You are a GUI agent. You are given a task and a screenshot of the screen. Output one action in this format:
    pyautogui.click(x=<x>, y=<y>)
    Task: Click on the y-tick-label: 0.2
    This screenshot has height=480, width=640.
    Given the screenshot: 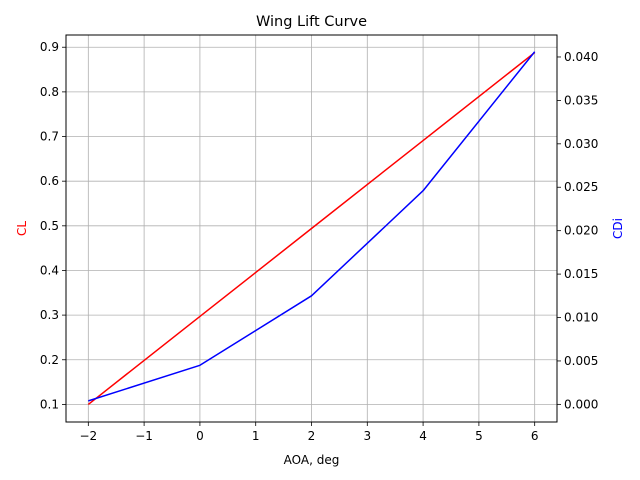 What is the action you would take?
    pyautogui.click(x=49, y=360)
    